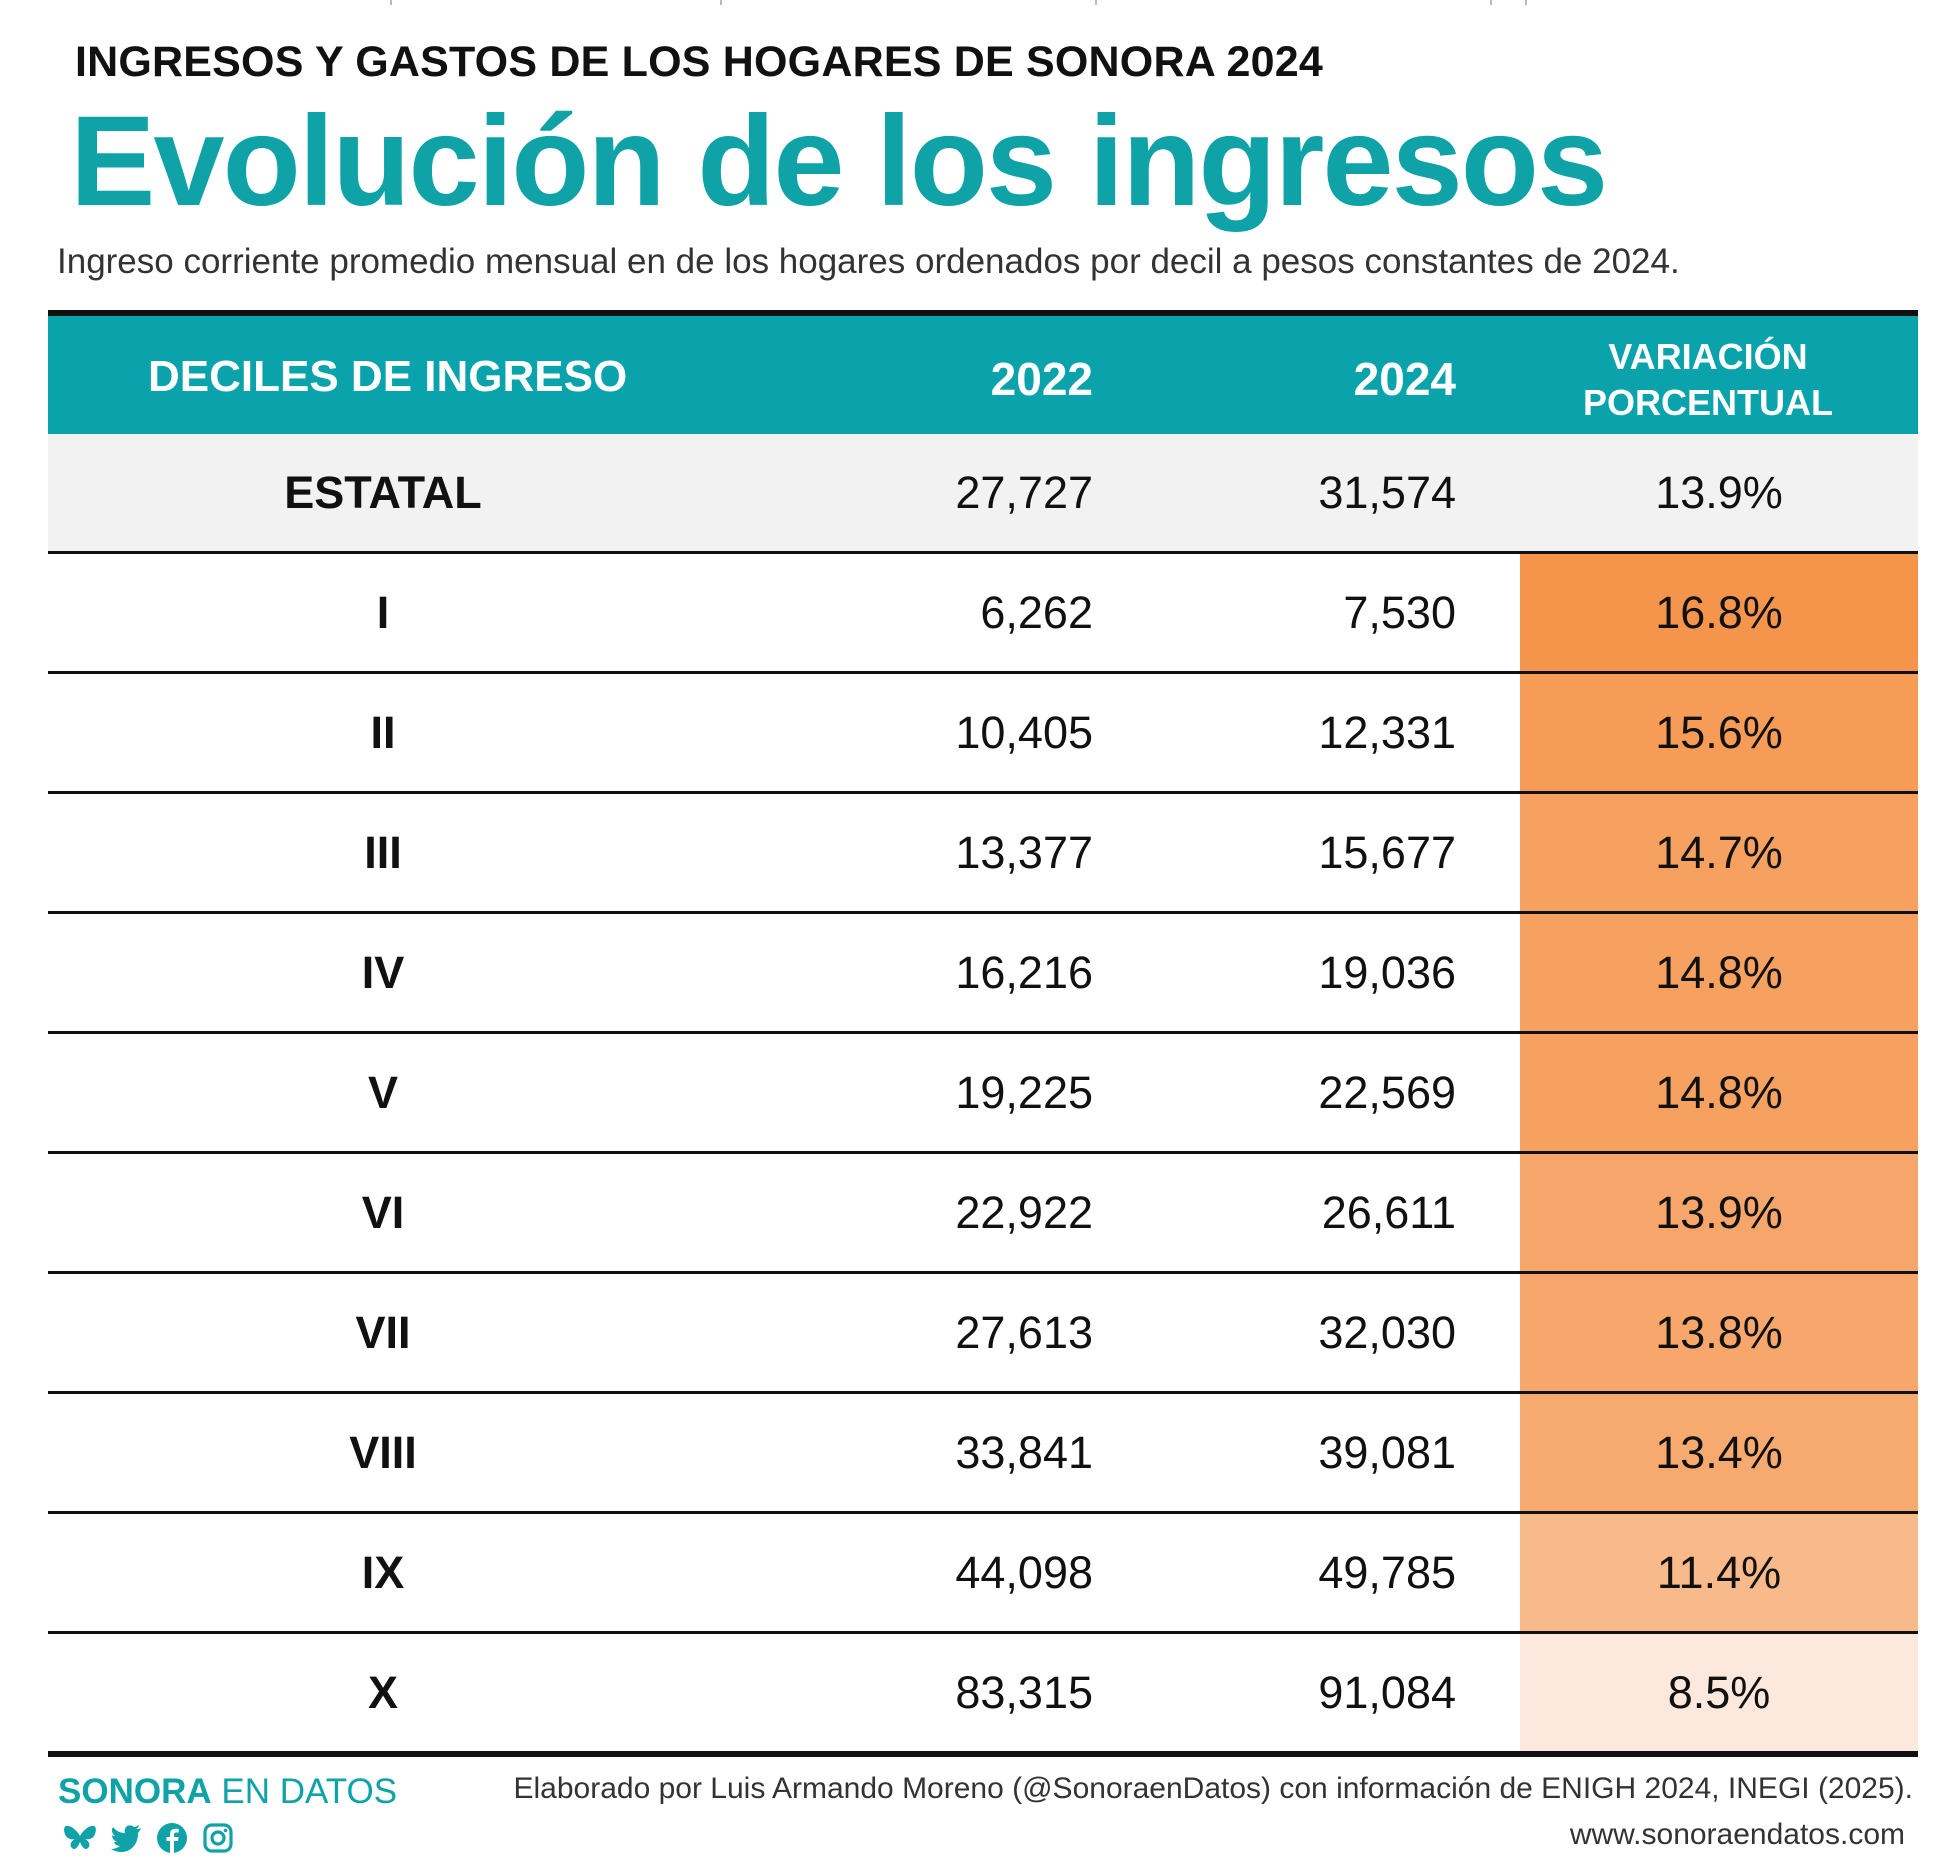 The width and height of the screenshot is (1960, 1875). What do you see at coordinates (983, 313) in the screenshot?
I see `table-top-rule` at bounding box center [983, 313].